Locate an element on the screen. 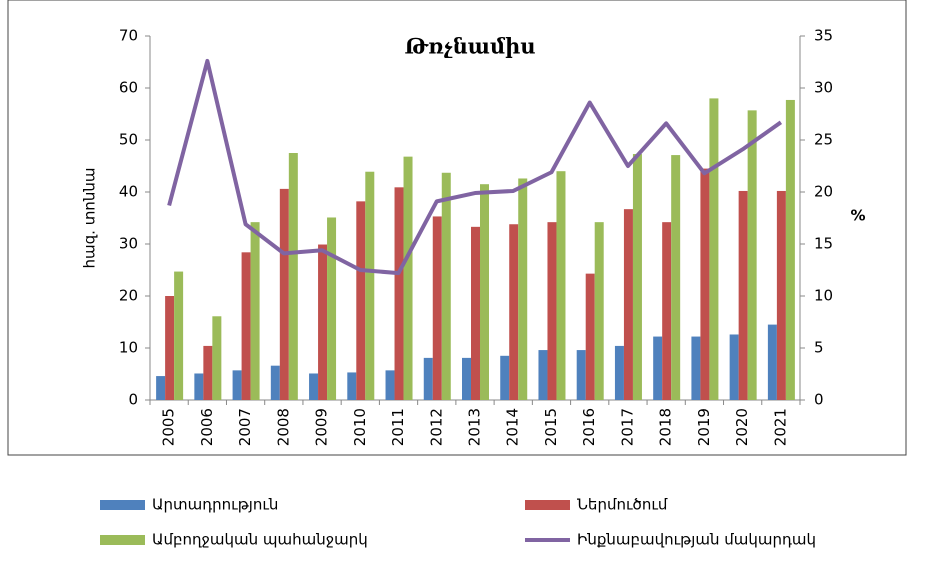 Image resolution: width=927 pixels, height=565 pixels. y-tick-label: 60 is located at coordinates (128, 88).